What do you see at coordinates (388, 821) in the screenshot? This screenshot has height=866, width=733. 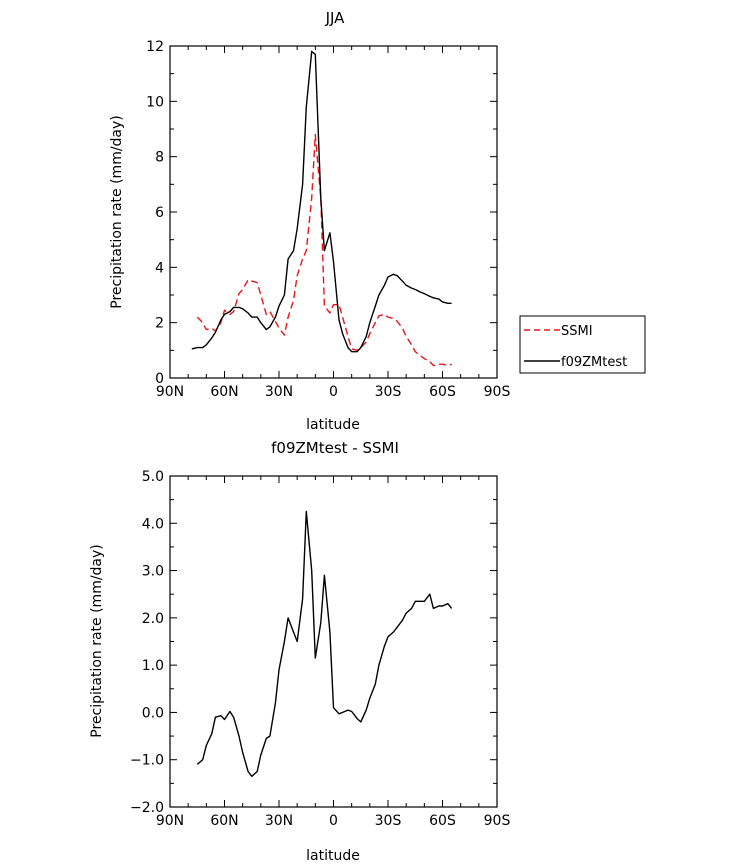 I see `bottom-x-tick-label: 30S` at bounding box center [388, 821].